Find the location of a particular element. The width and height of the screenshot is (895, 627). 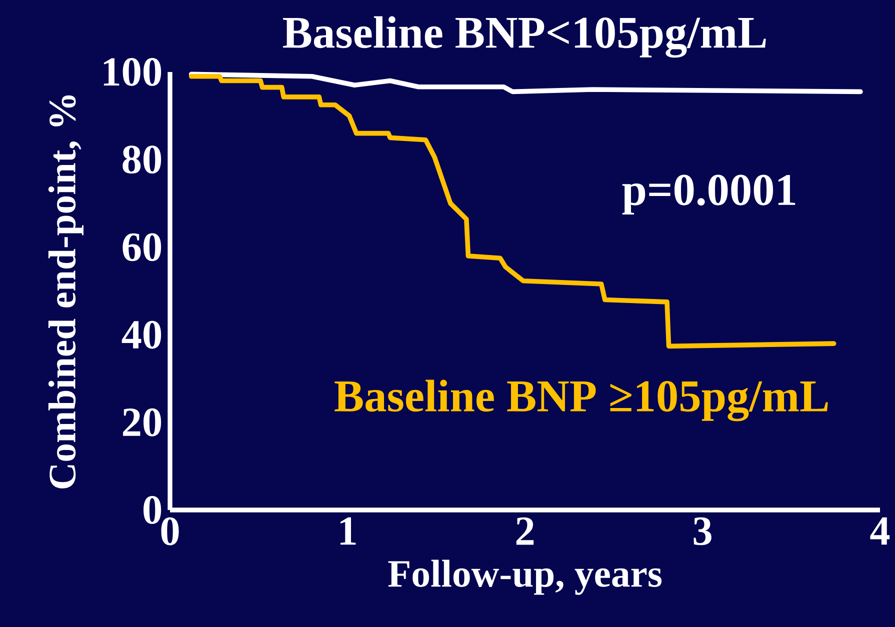

y-tick-label: 40 is located at coordinates (142, 334).